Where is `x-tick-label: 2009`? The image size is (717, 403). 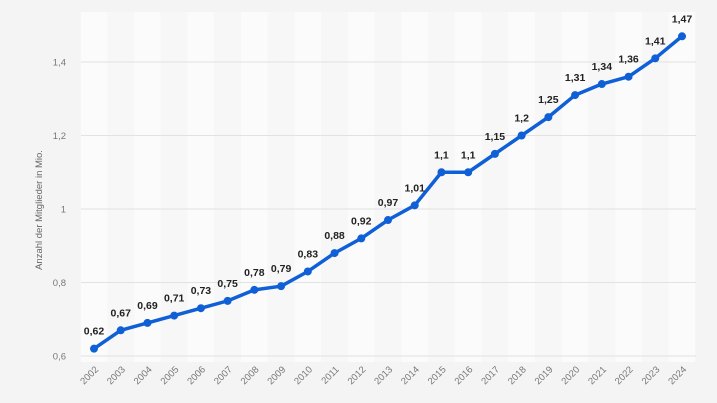 x-tick-label: 2009 is located at coordinates (276, 375).